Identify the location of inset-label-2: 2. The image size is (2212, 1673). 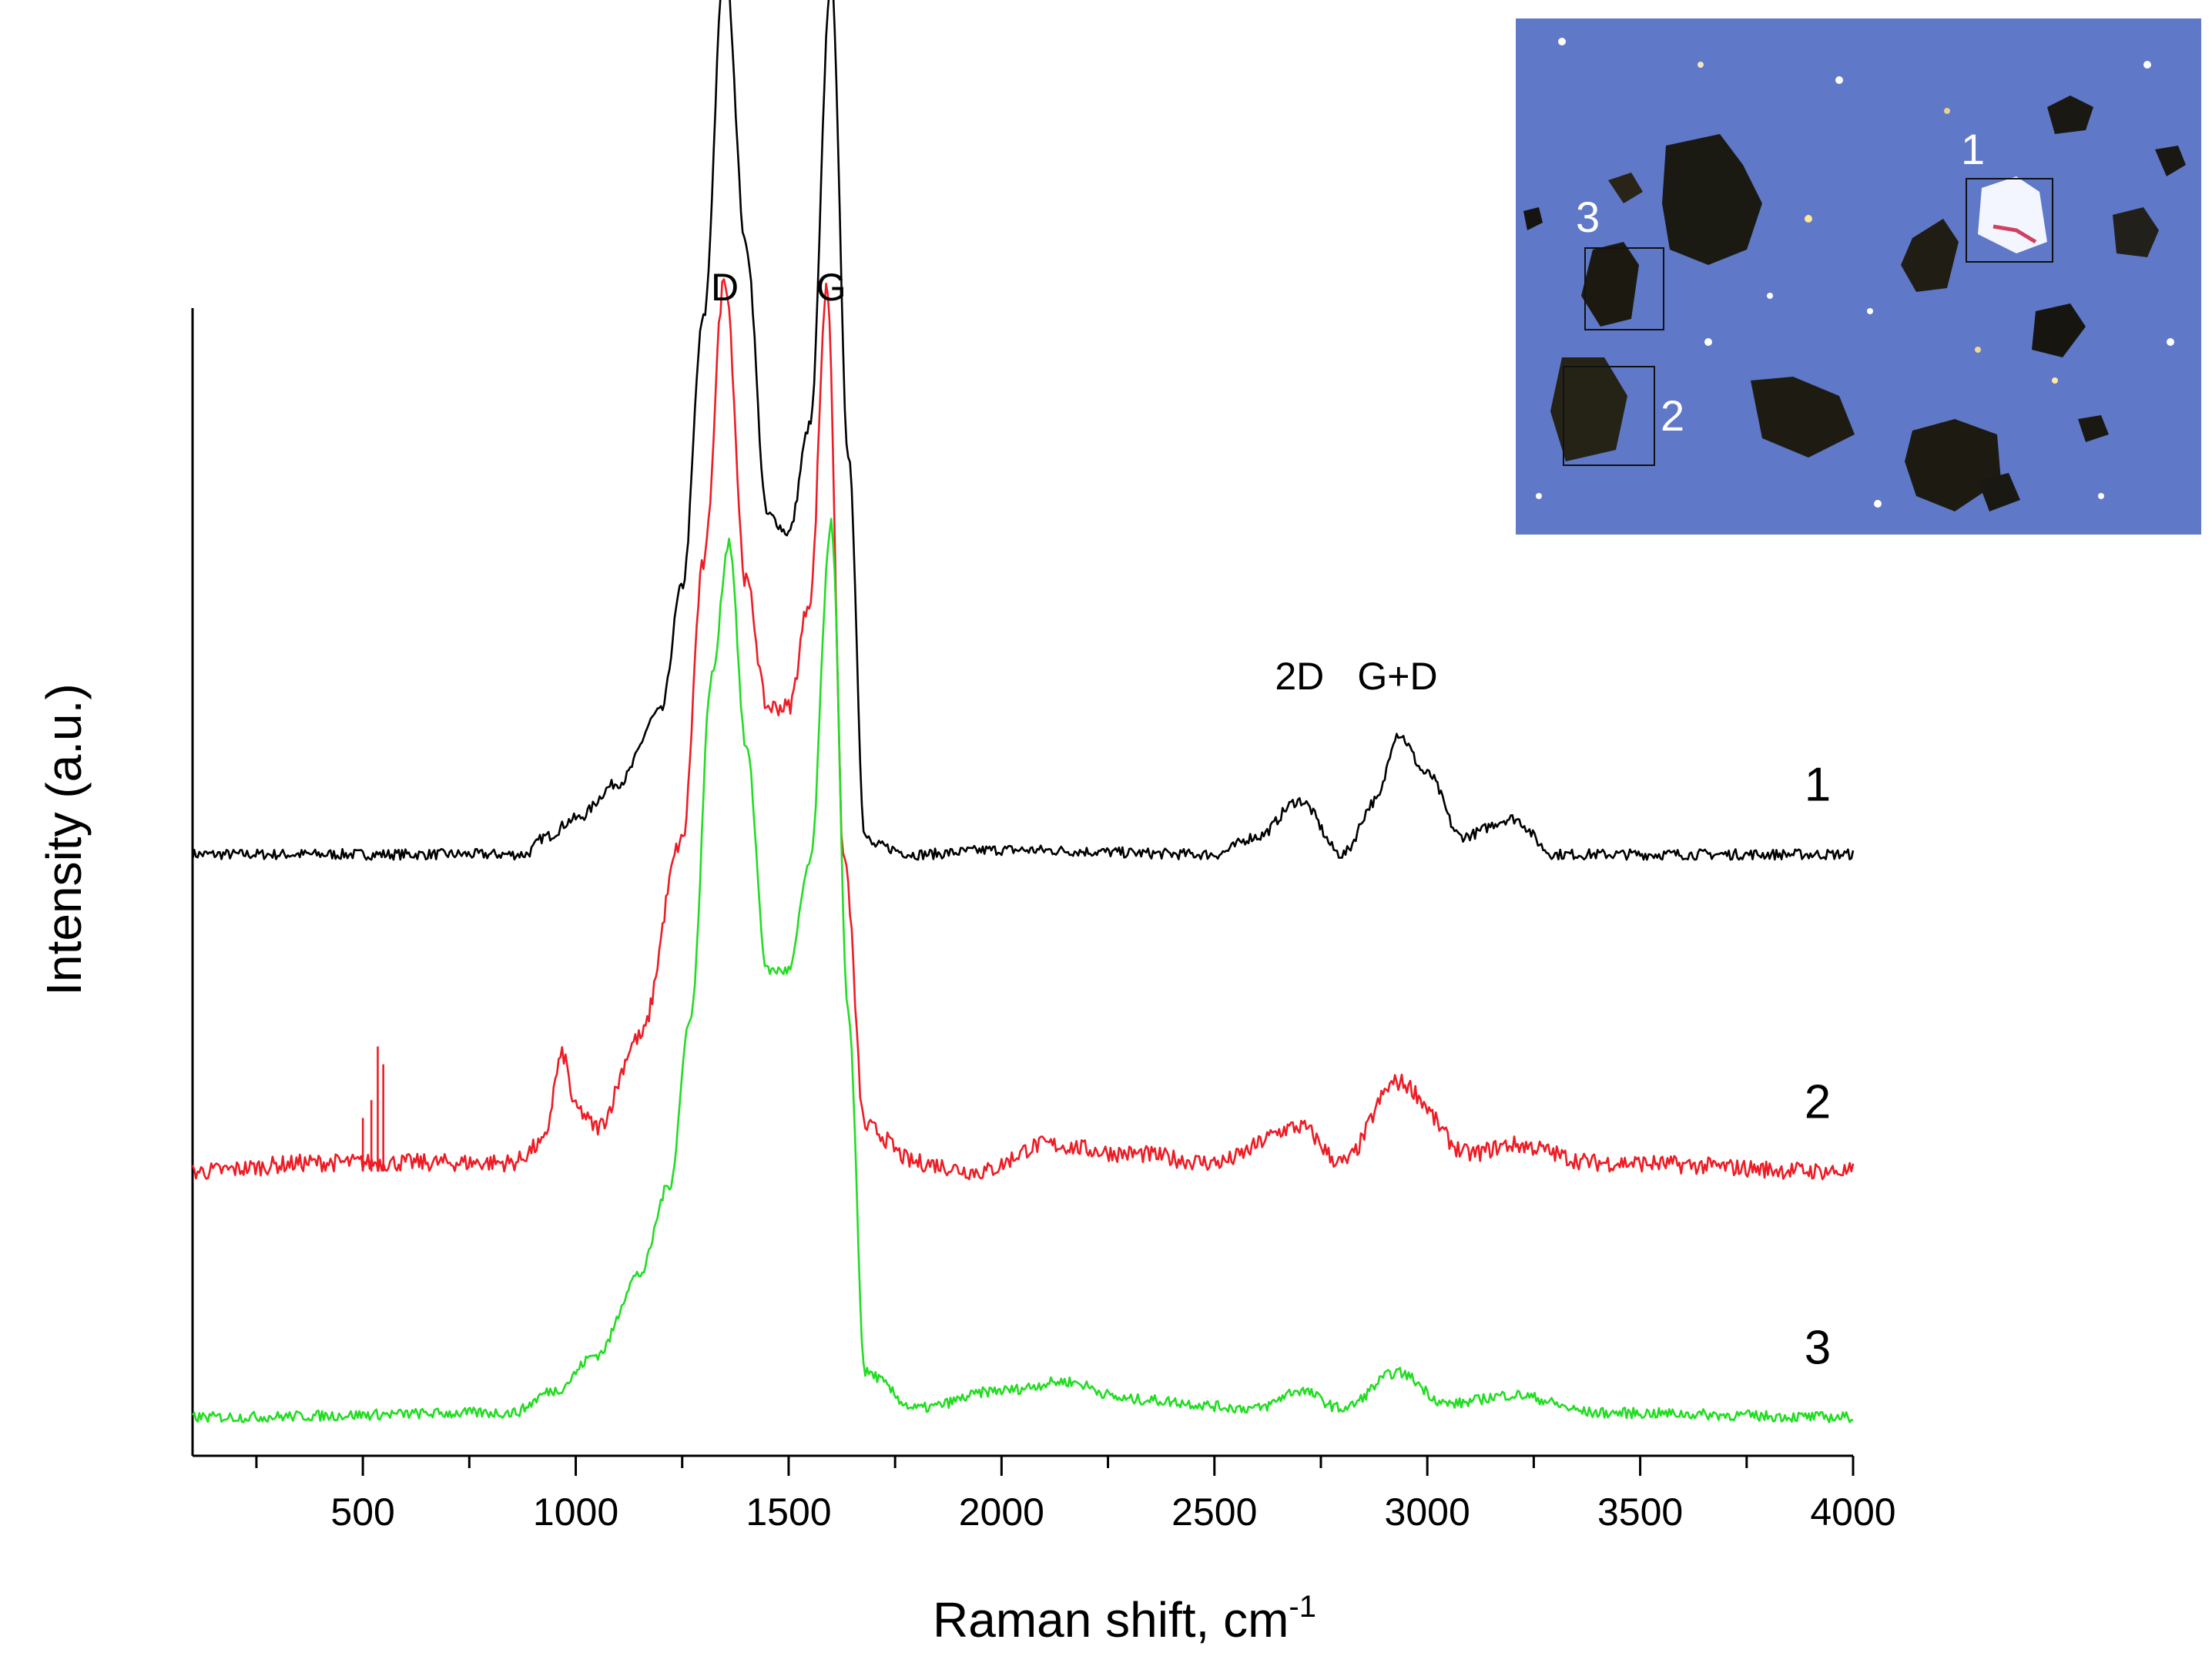
(1673, 415).